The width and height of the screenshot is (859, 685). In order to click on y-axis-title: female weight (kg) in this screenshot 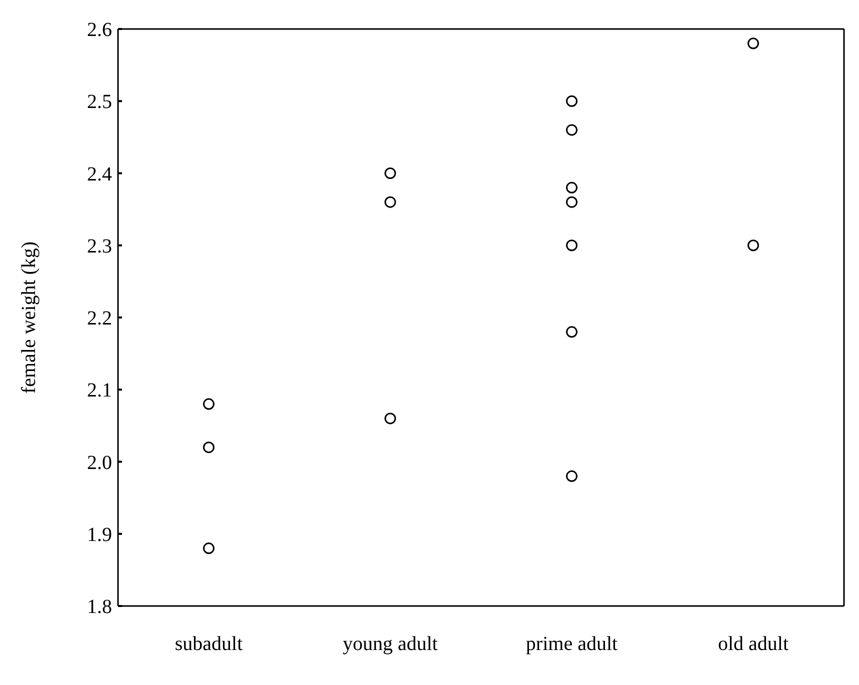, I will do `click(29, 317)`.